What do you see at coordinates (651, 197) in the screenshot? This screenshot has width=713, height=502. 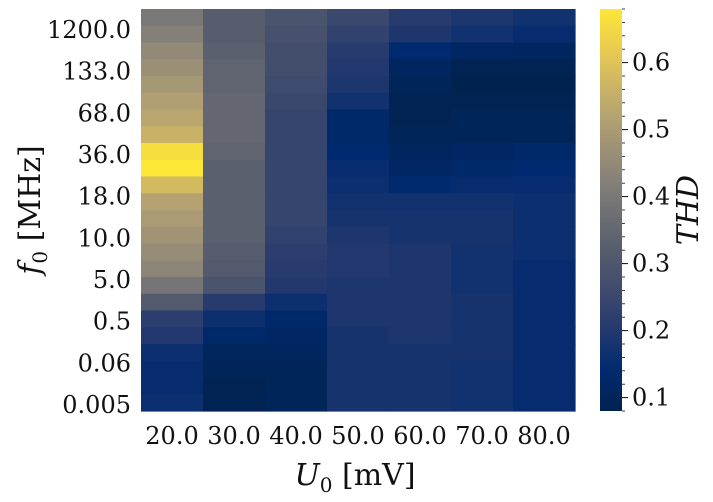 I see `colorbar-tick-label: 0.4` at bounding box center [651, 197].